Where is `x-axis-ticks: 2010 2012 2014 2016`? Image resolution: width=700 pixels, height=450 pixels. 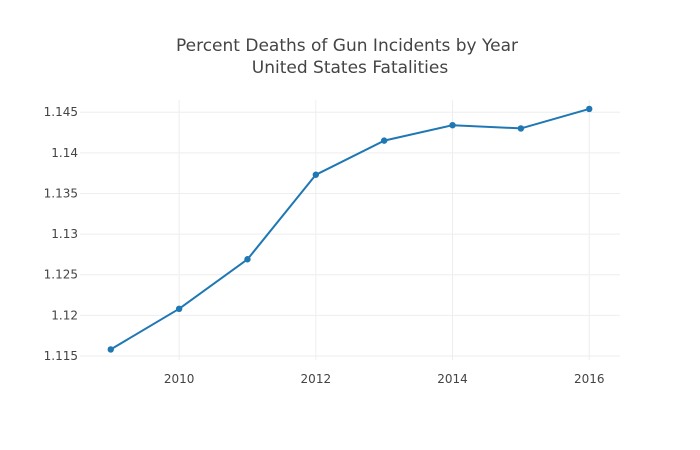
x-axis-ticks: 2010 2012 2014 2016 is located at coordinates (384, 379).